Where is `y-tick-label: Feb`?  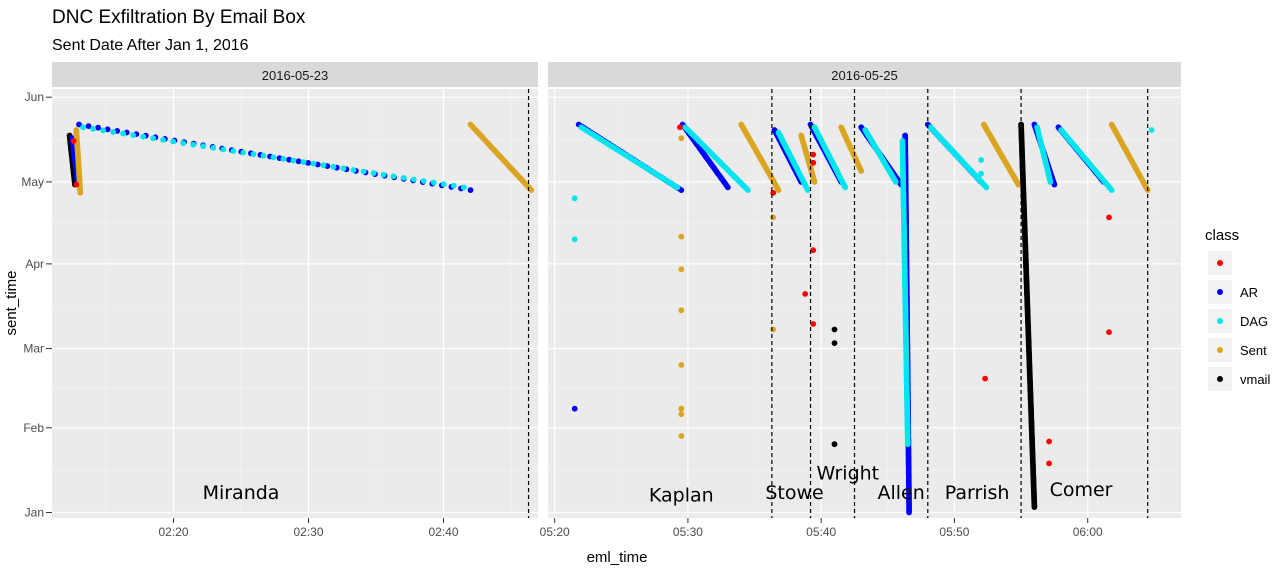
y-tick-label: Feb is located at coordinates (33, 428).